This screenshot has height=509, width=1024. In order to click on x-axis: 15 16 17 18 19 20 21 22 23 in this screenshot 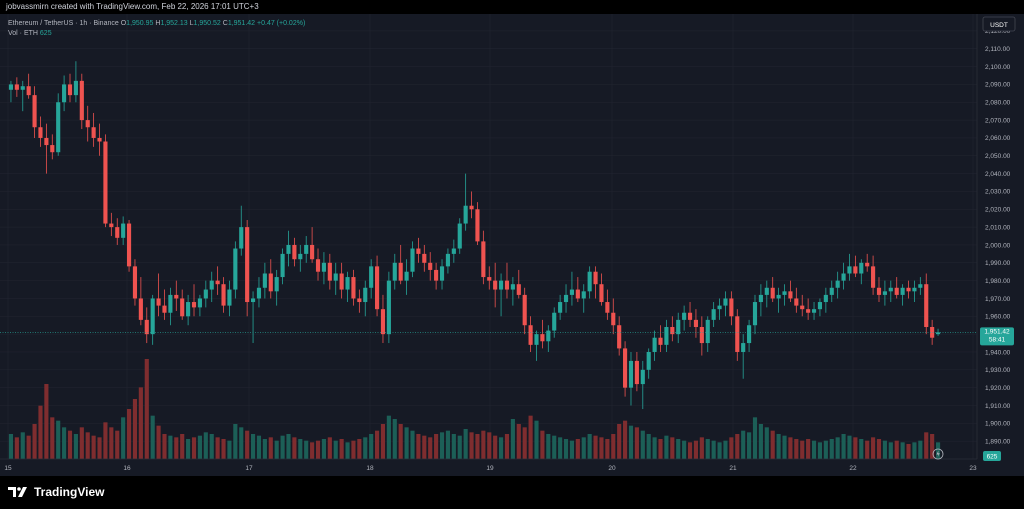, I will do `click(488, 465)`.